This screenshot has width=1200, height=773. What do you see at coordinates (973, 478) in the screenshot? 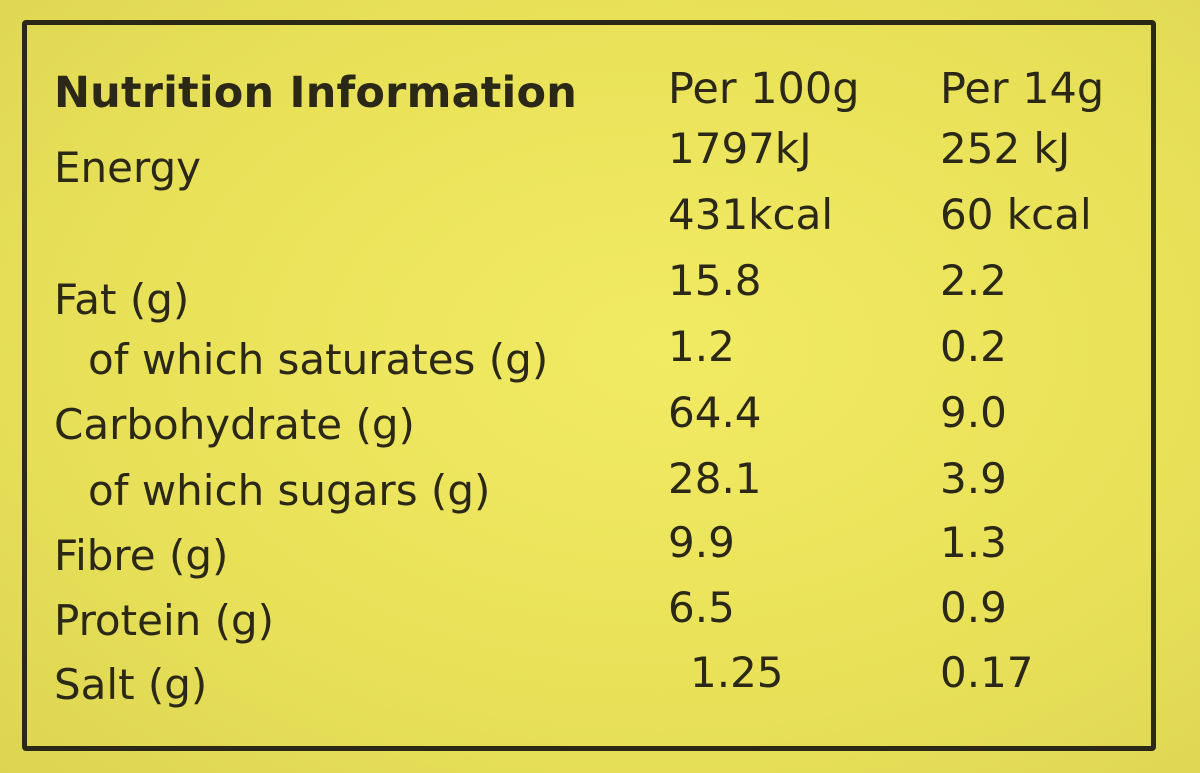
I see `value-per-14g: 3.9` at bounding box center [973, 478].